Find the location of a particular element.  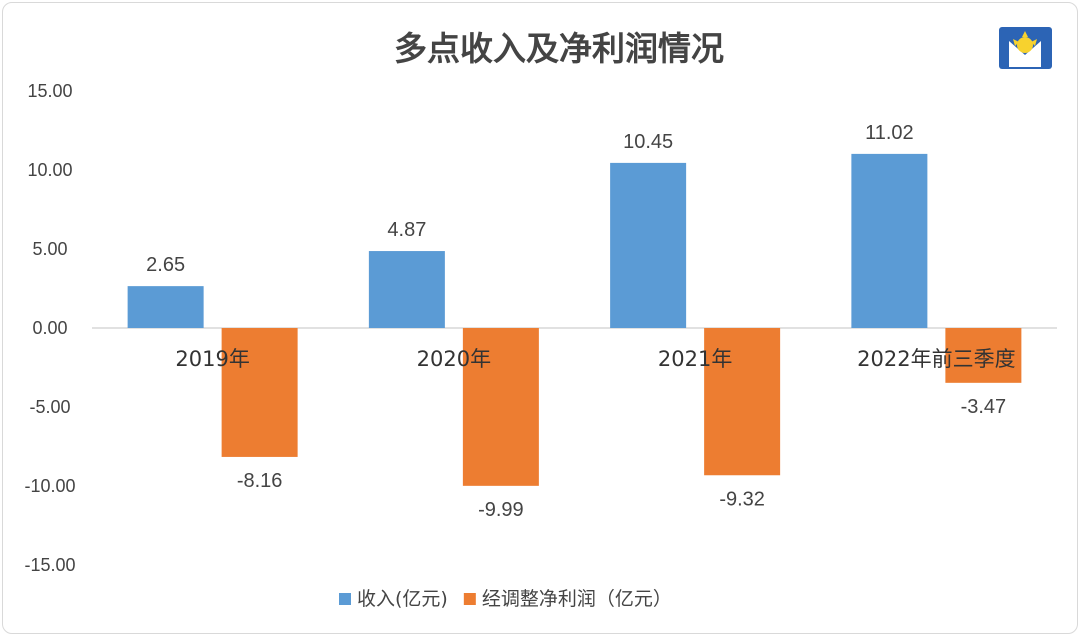

category-label: 2020年 is located at coordinates (454, 359).